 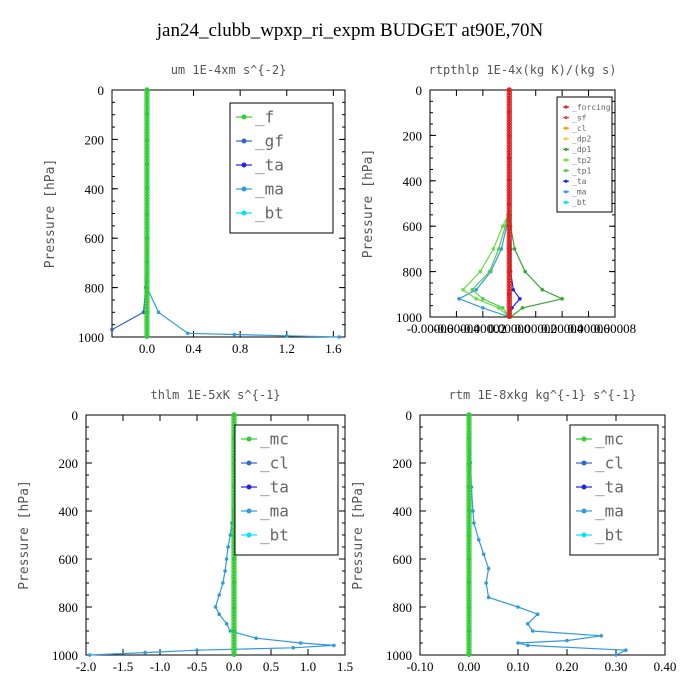 I want to click on x-tick-label: 0.00006, so click(x=588, y=328).